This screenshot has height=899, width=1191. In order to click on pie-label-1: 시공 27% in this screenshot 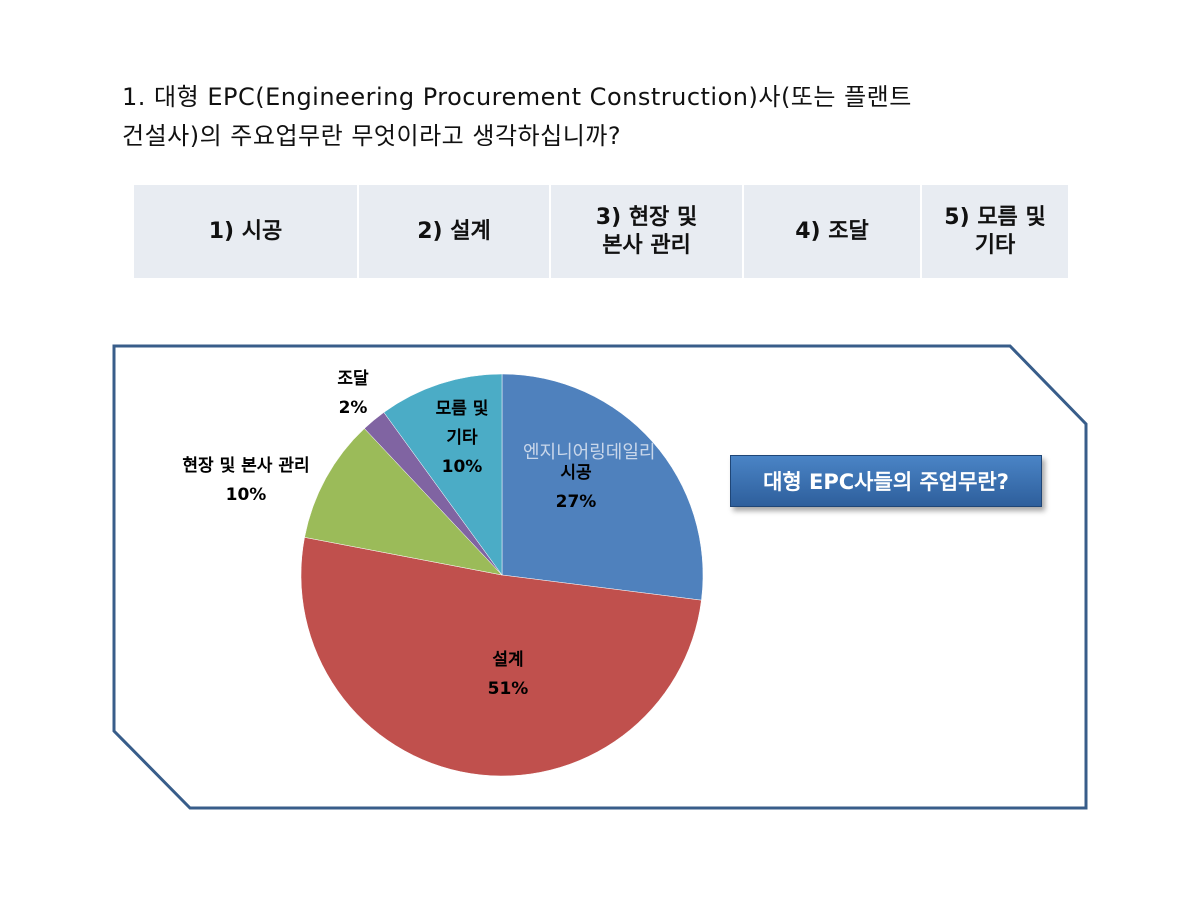, I will do `click(576, 487)`.